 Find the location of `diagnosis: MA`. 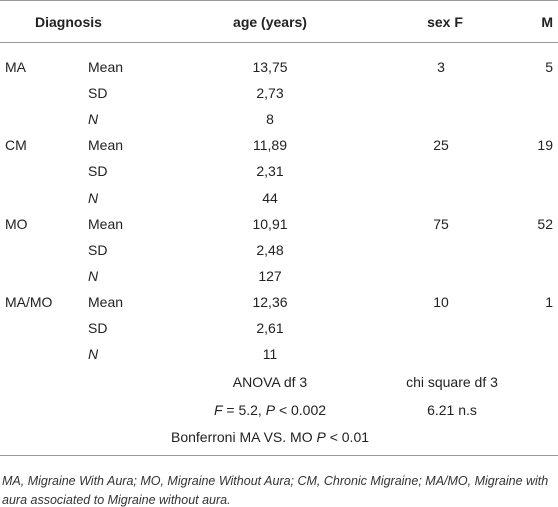

diagnosis: MA is located at coordinates (15, 67).